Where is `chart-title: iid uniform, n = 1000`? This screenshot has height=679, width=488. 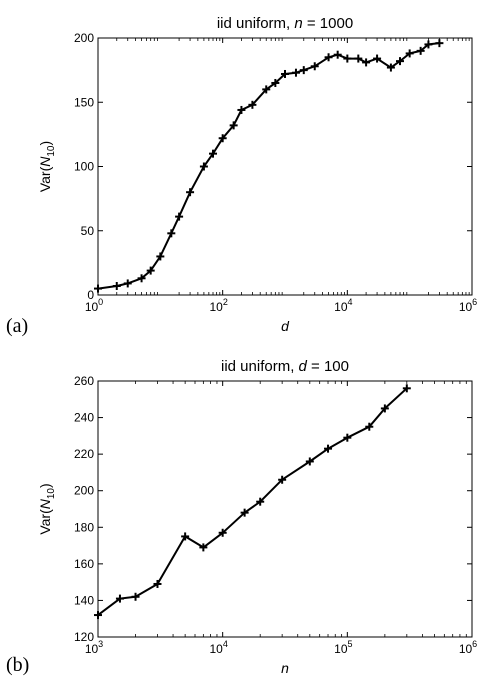 chart-title: iid uniform, n = 1000 is located at coordinates (285, 23).